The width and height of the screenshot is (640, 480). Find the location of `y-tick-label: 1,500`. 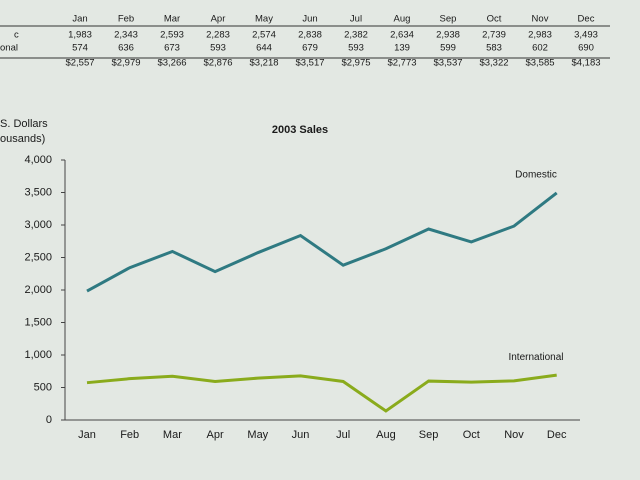

y-tick-label: 1,500 is located at coordinates (38, 322).